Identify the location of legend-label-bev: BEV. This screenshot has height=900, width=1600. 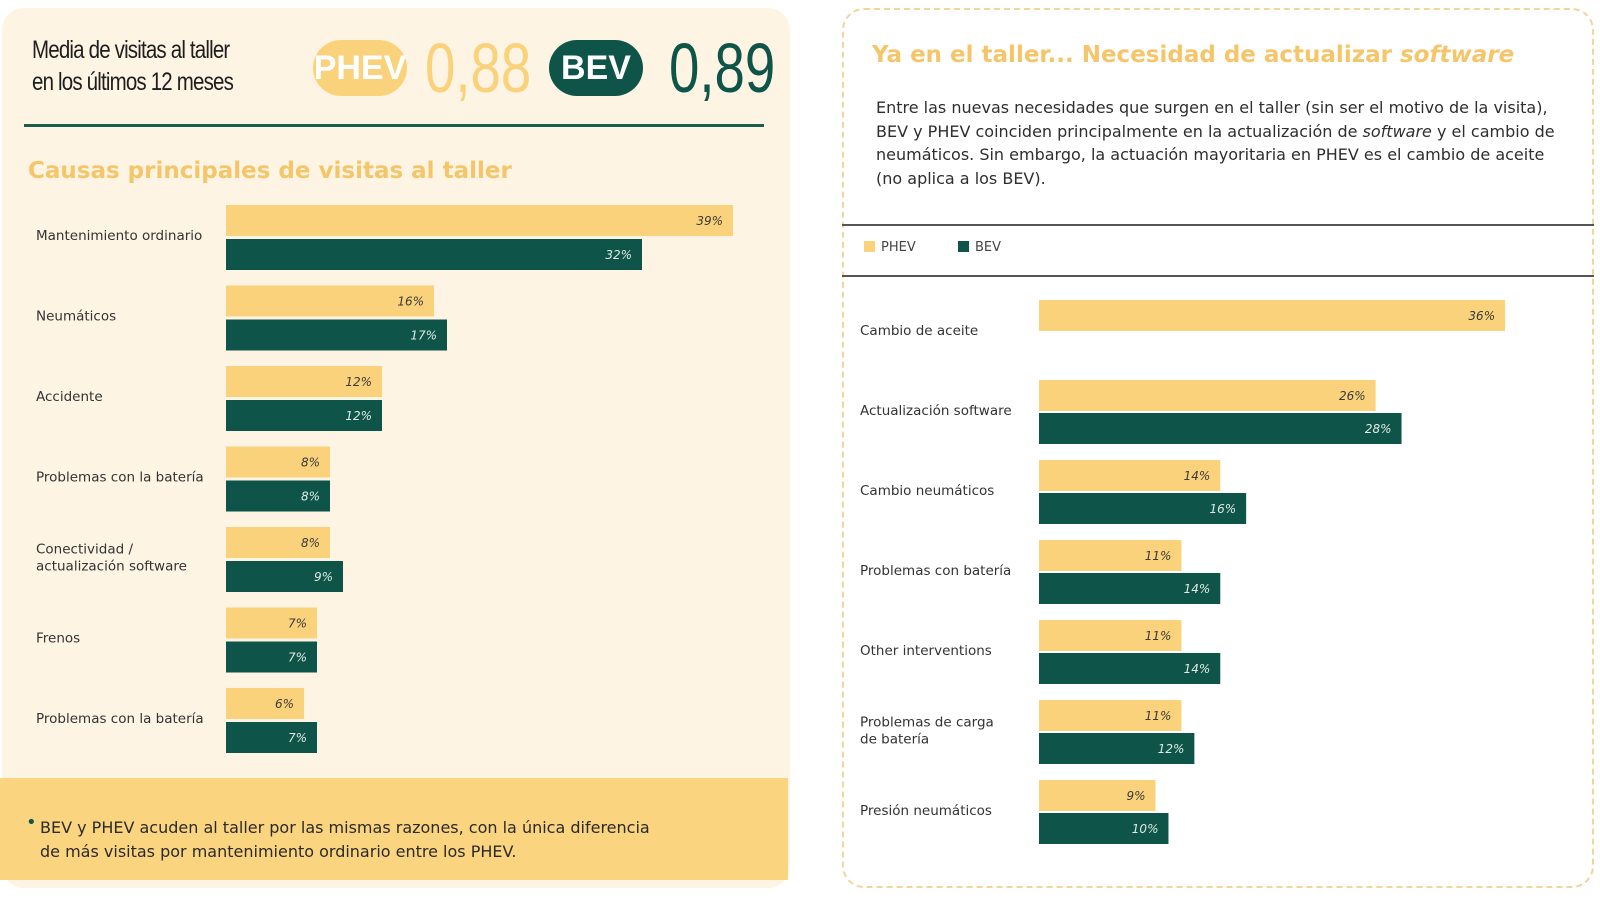
(988, 247).